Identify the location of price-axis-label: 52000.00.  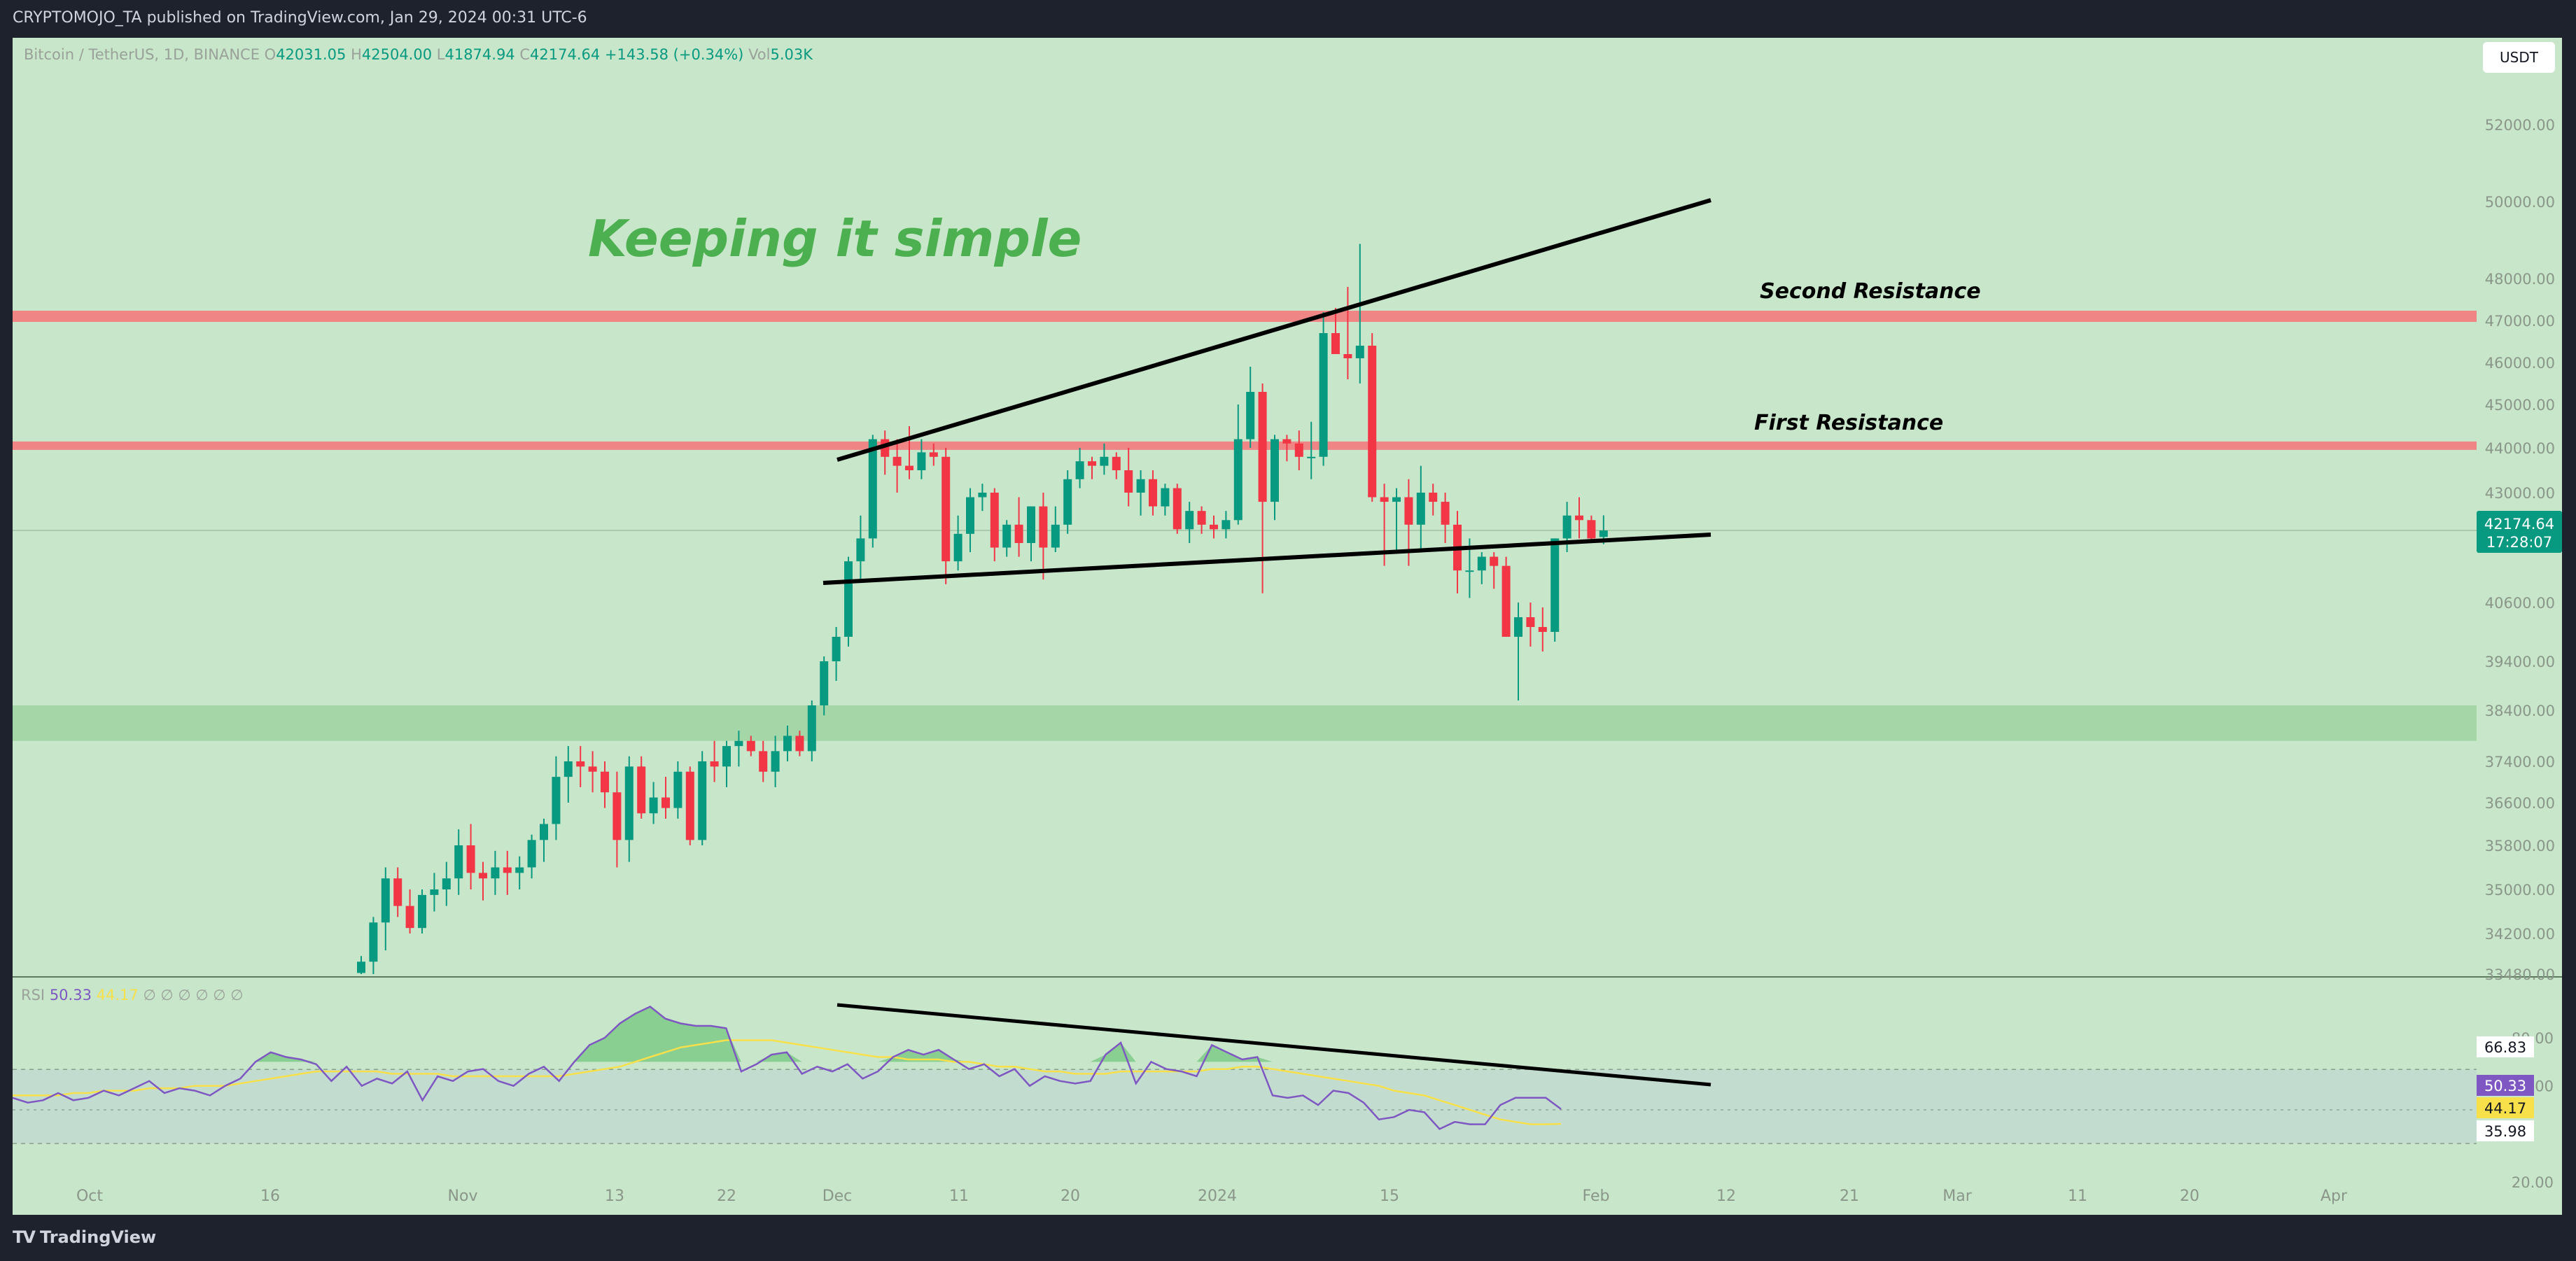
(2520, 125).